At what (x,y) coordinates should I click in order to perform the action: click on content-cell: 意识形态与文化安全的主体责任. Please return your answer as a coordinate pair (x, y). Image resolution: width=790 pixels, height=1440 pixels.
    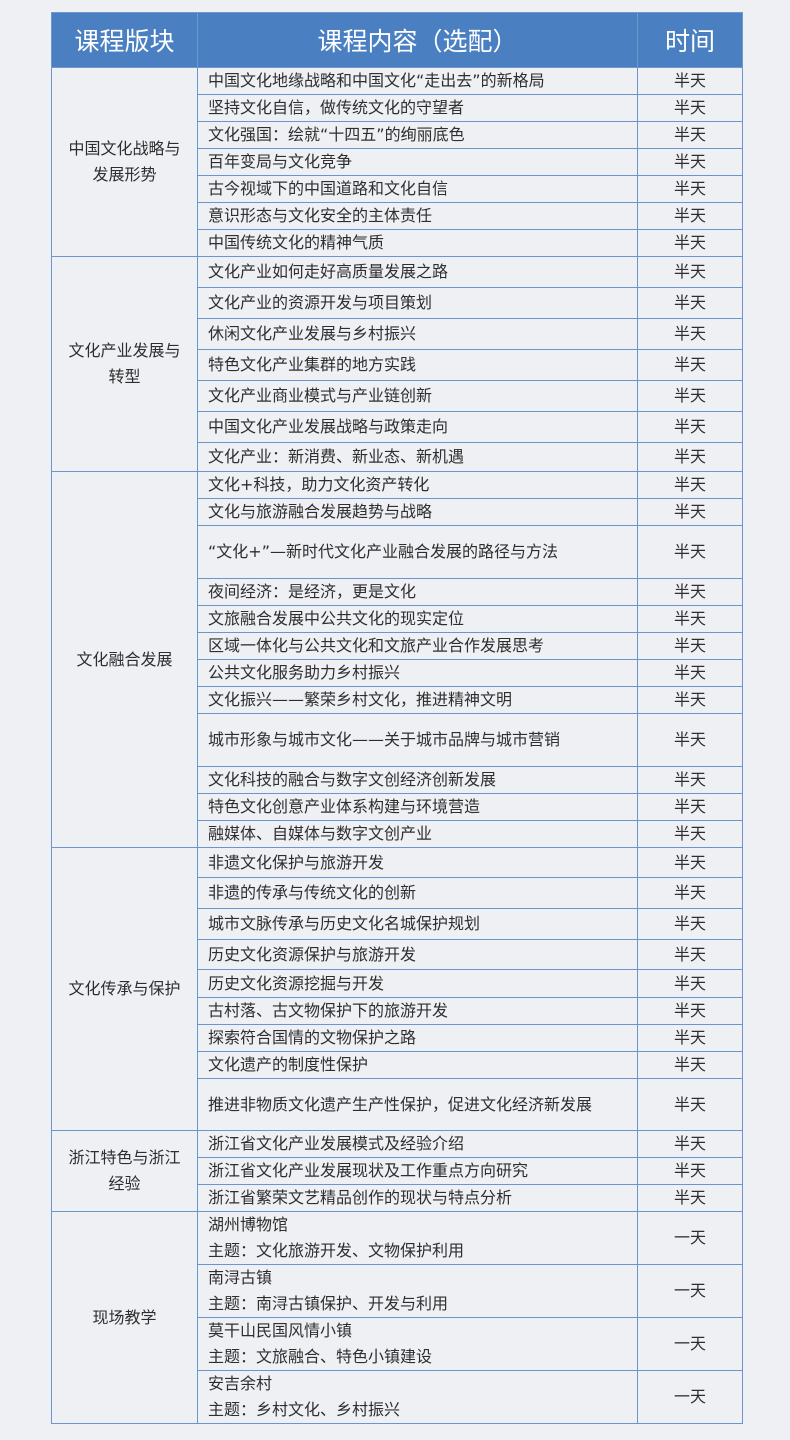
    Looking at the image, I should click on (417, 216).